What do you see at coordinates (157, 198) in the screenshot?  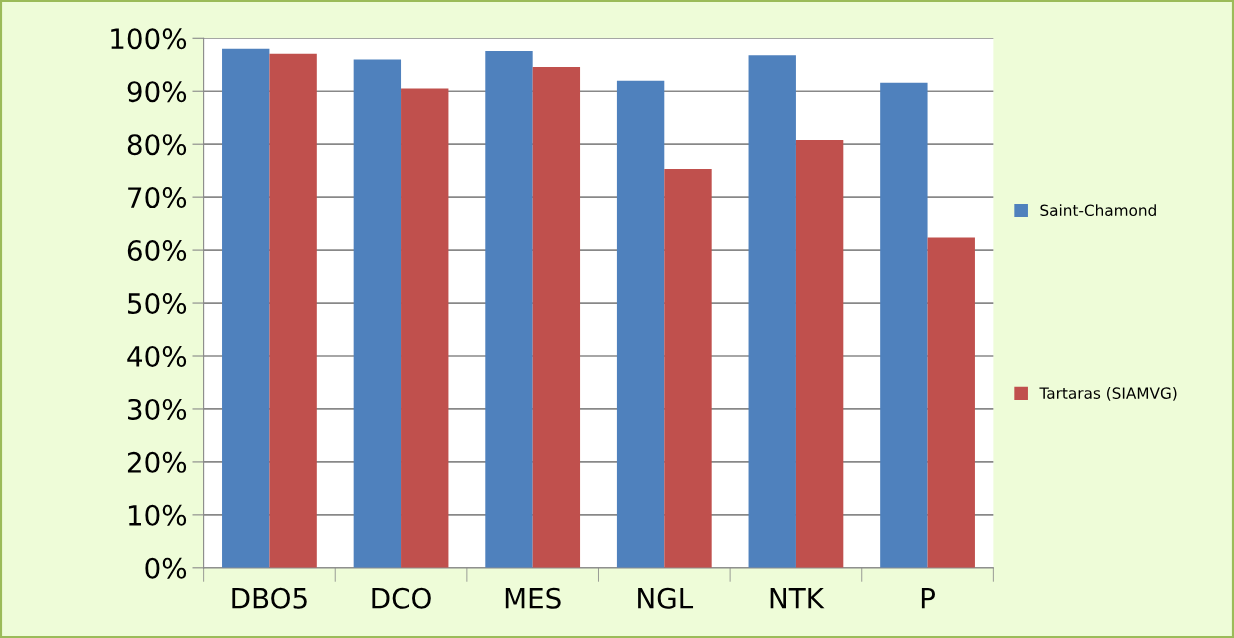 I see `y-tick-label: 70%` at bounding box center [157, 198].